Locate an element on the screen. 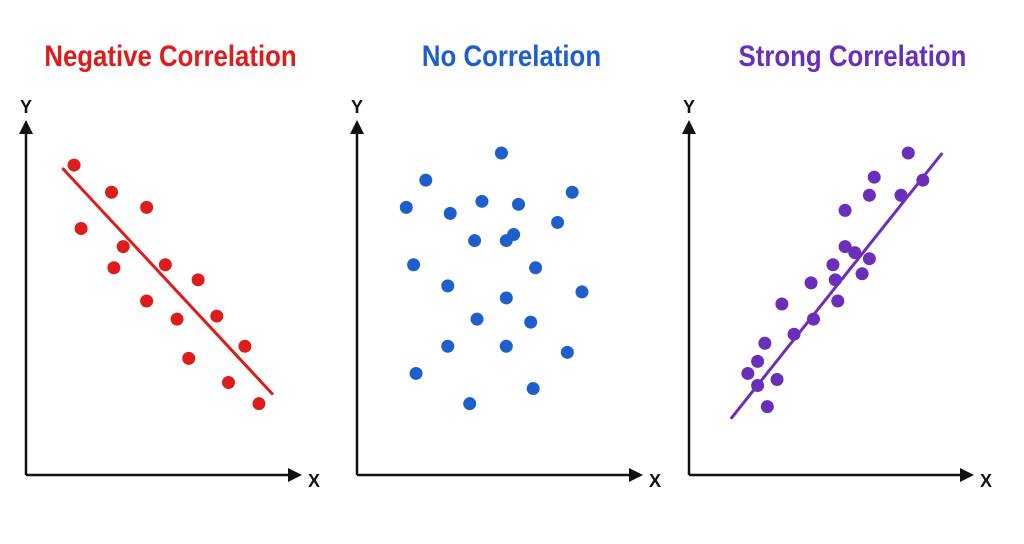  chart-title: Negative Correlation is located at coordinates (170, 56).